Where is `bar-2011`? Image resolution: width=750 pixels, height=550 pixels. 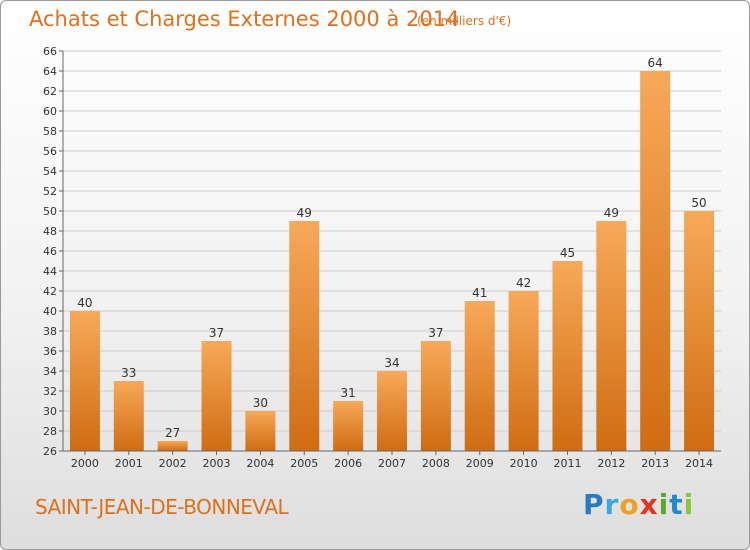
bar-2011 is located at coordinates (567, 356).